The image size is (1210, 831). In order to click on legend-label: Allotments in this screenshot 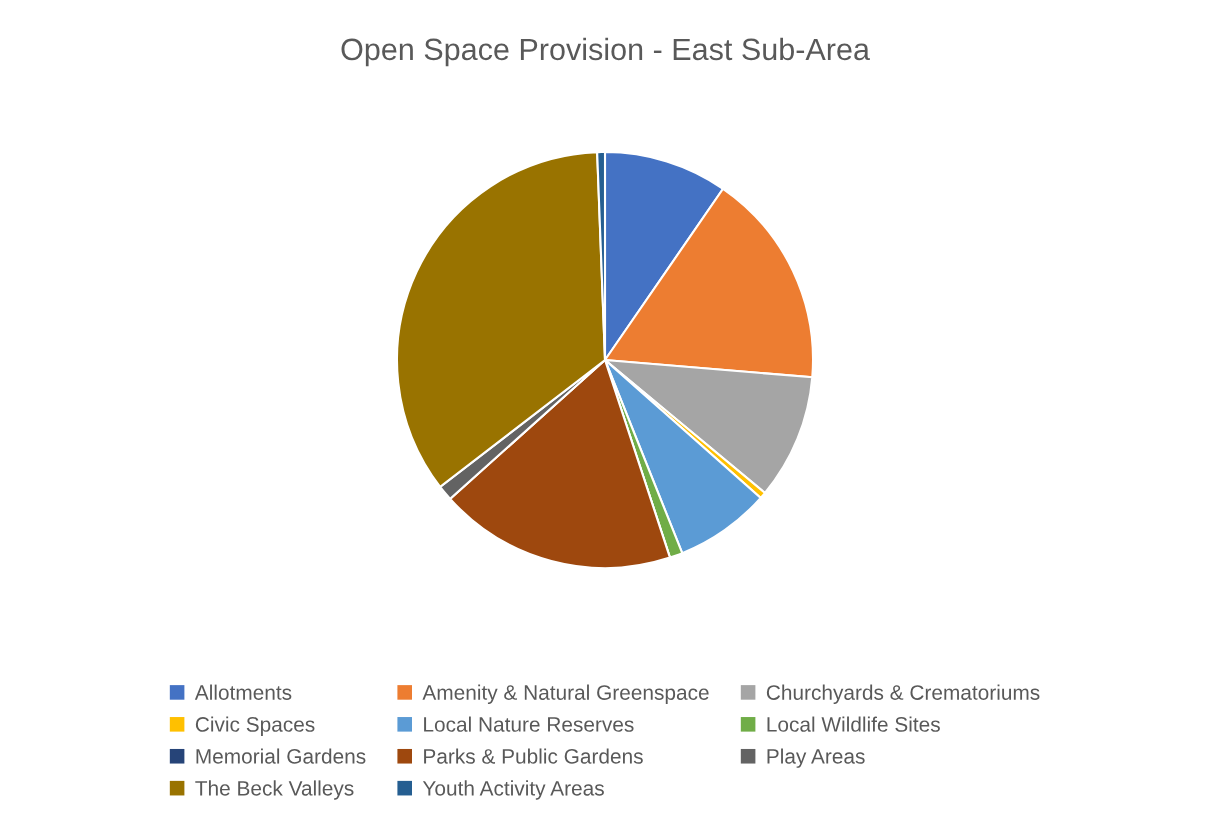, I will do `click(243, 692)`.